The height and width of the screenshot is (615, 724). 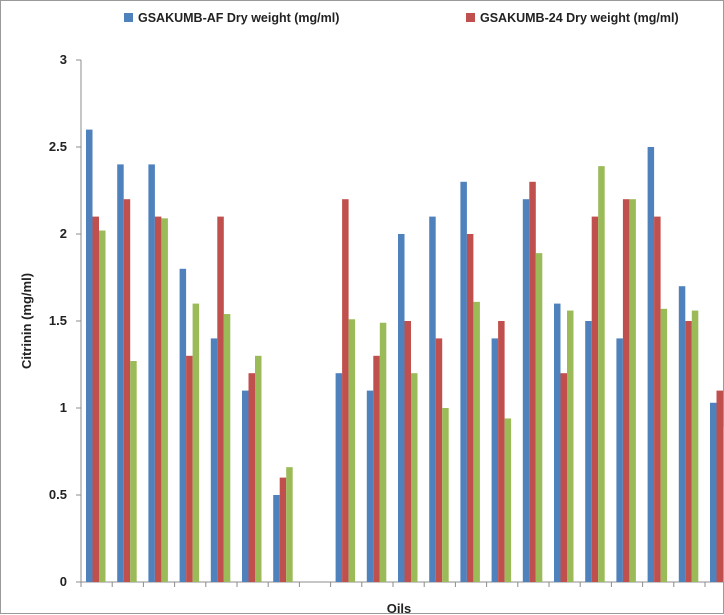 I want to click on y-axis: 0 0.5 1 1.5 2 2.5 3, so click(x=65, y=320).